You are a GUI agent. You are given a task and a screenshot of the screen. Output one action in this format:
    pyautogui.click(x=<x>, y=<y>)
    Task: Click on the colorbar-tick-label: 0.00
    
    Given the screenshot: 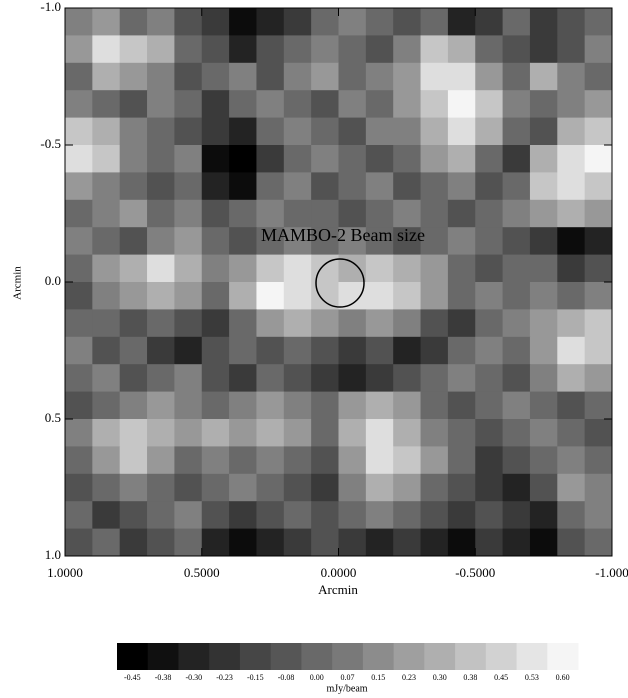 What is the action you would take?
    pyautogui.click(x=317, y=677)
    